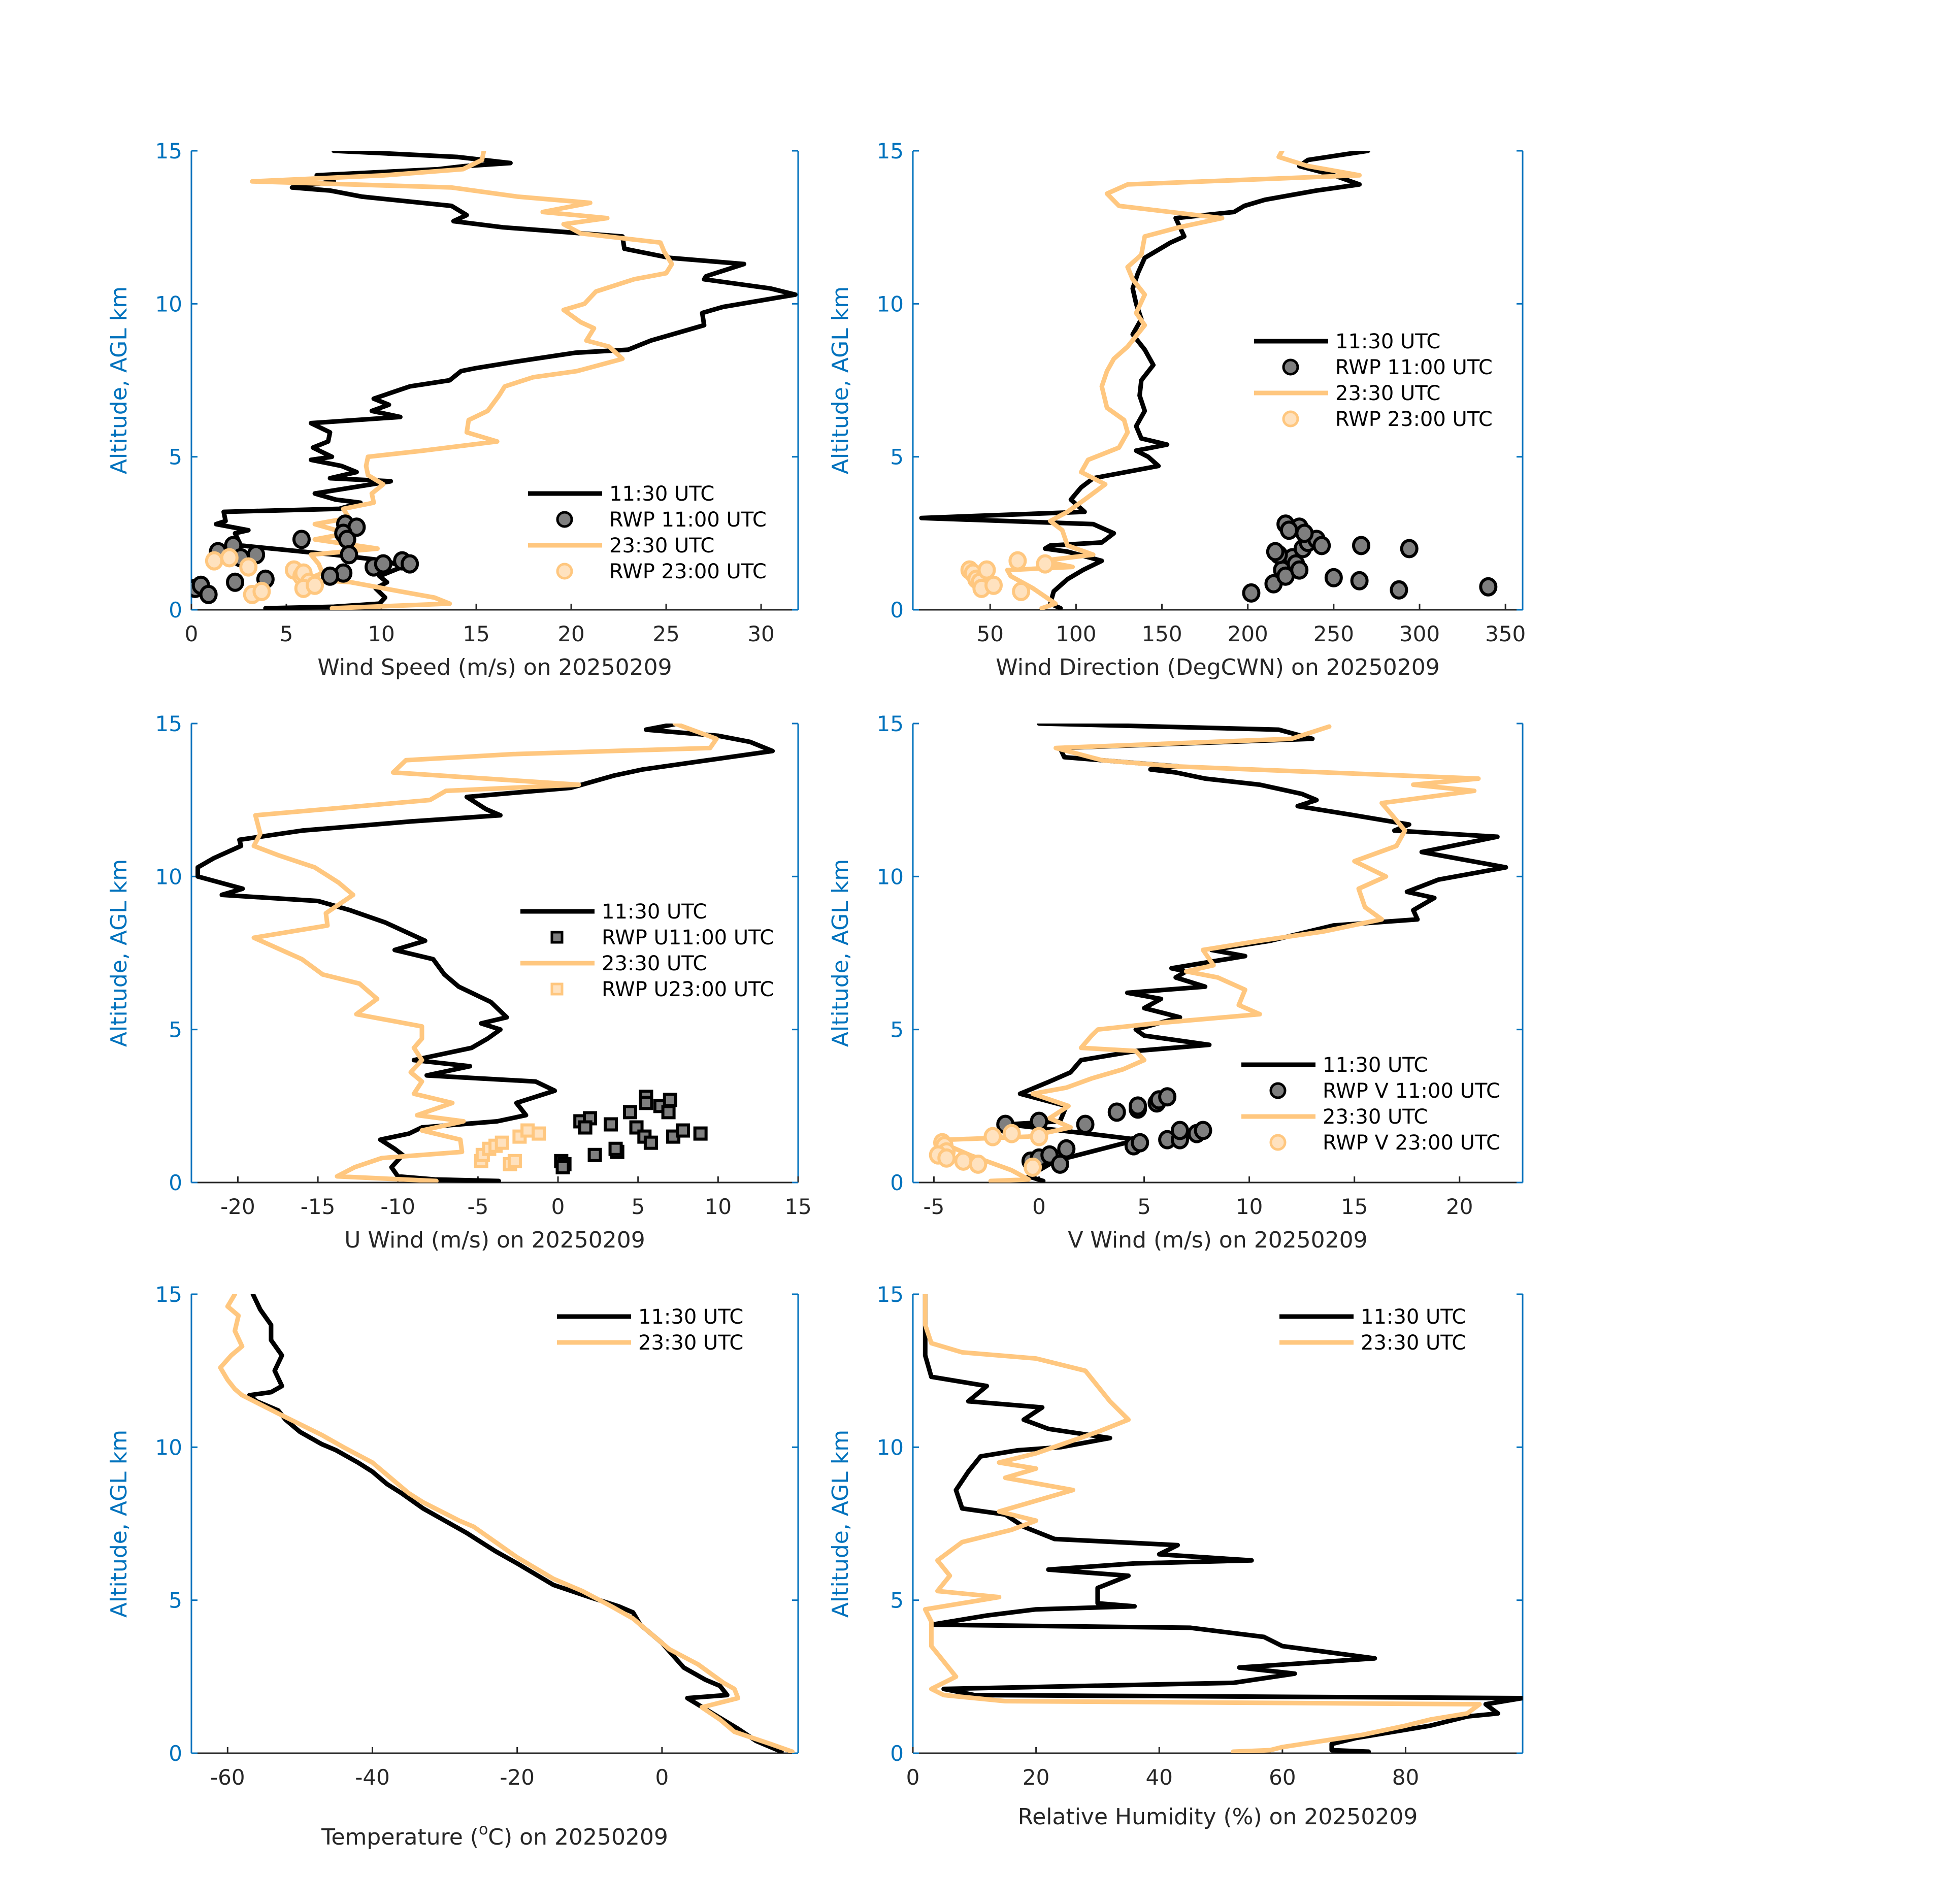 This screenshot has height=1904, width=1942. What do you see at coordinates (557, 989) in the screenshot?
I see `legend-marker-square` at bounding box center [557, 989].